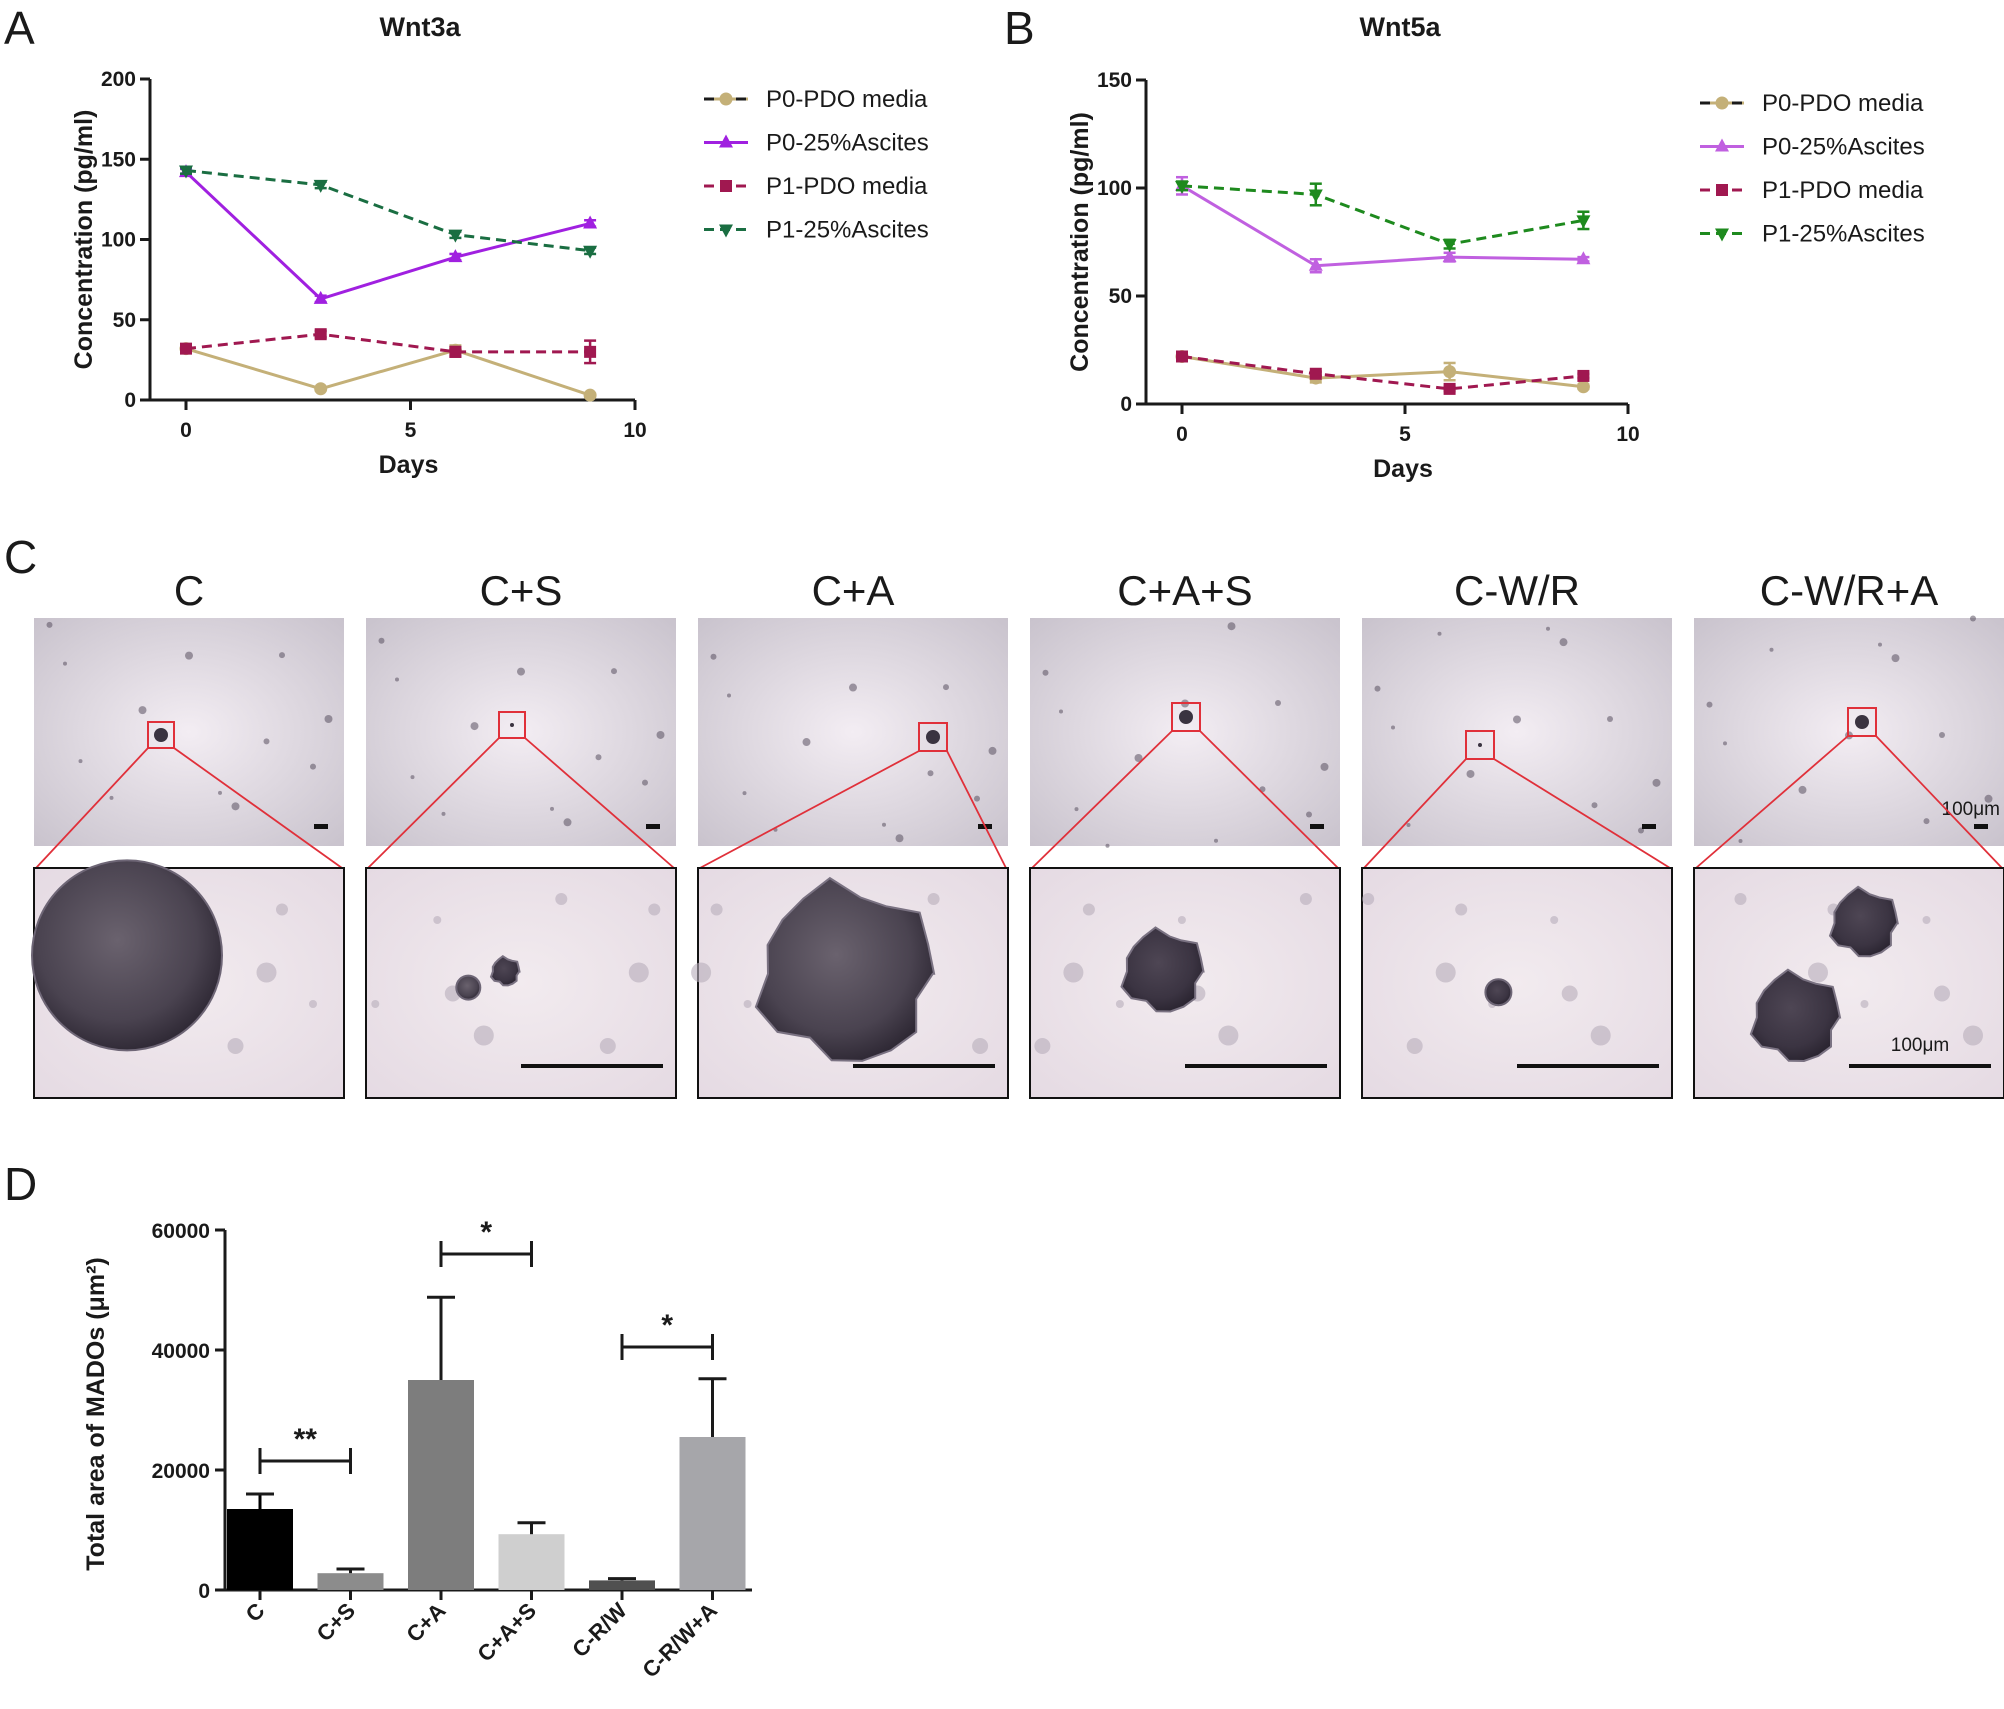  I want to click on y-tick-label: 100, so click(118, 240).